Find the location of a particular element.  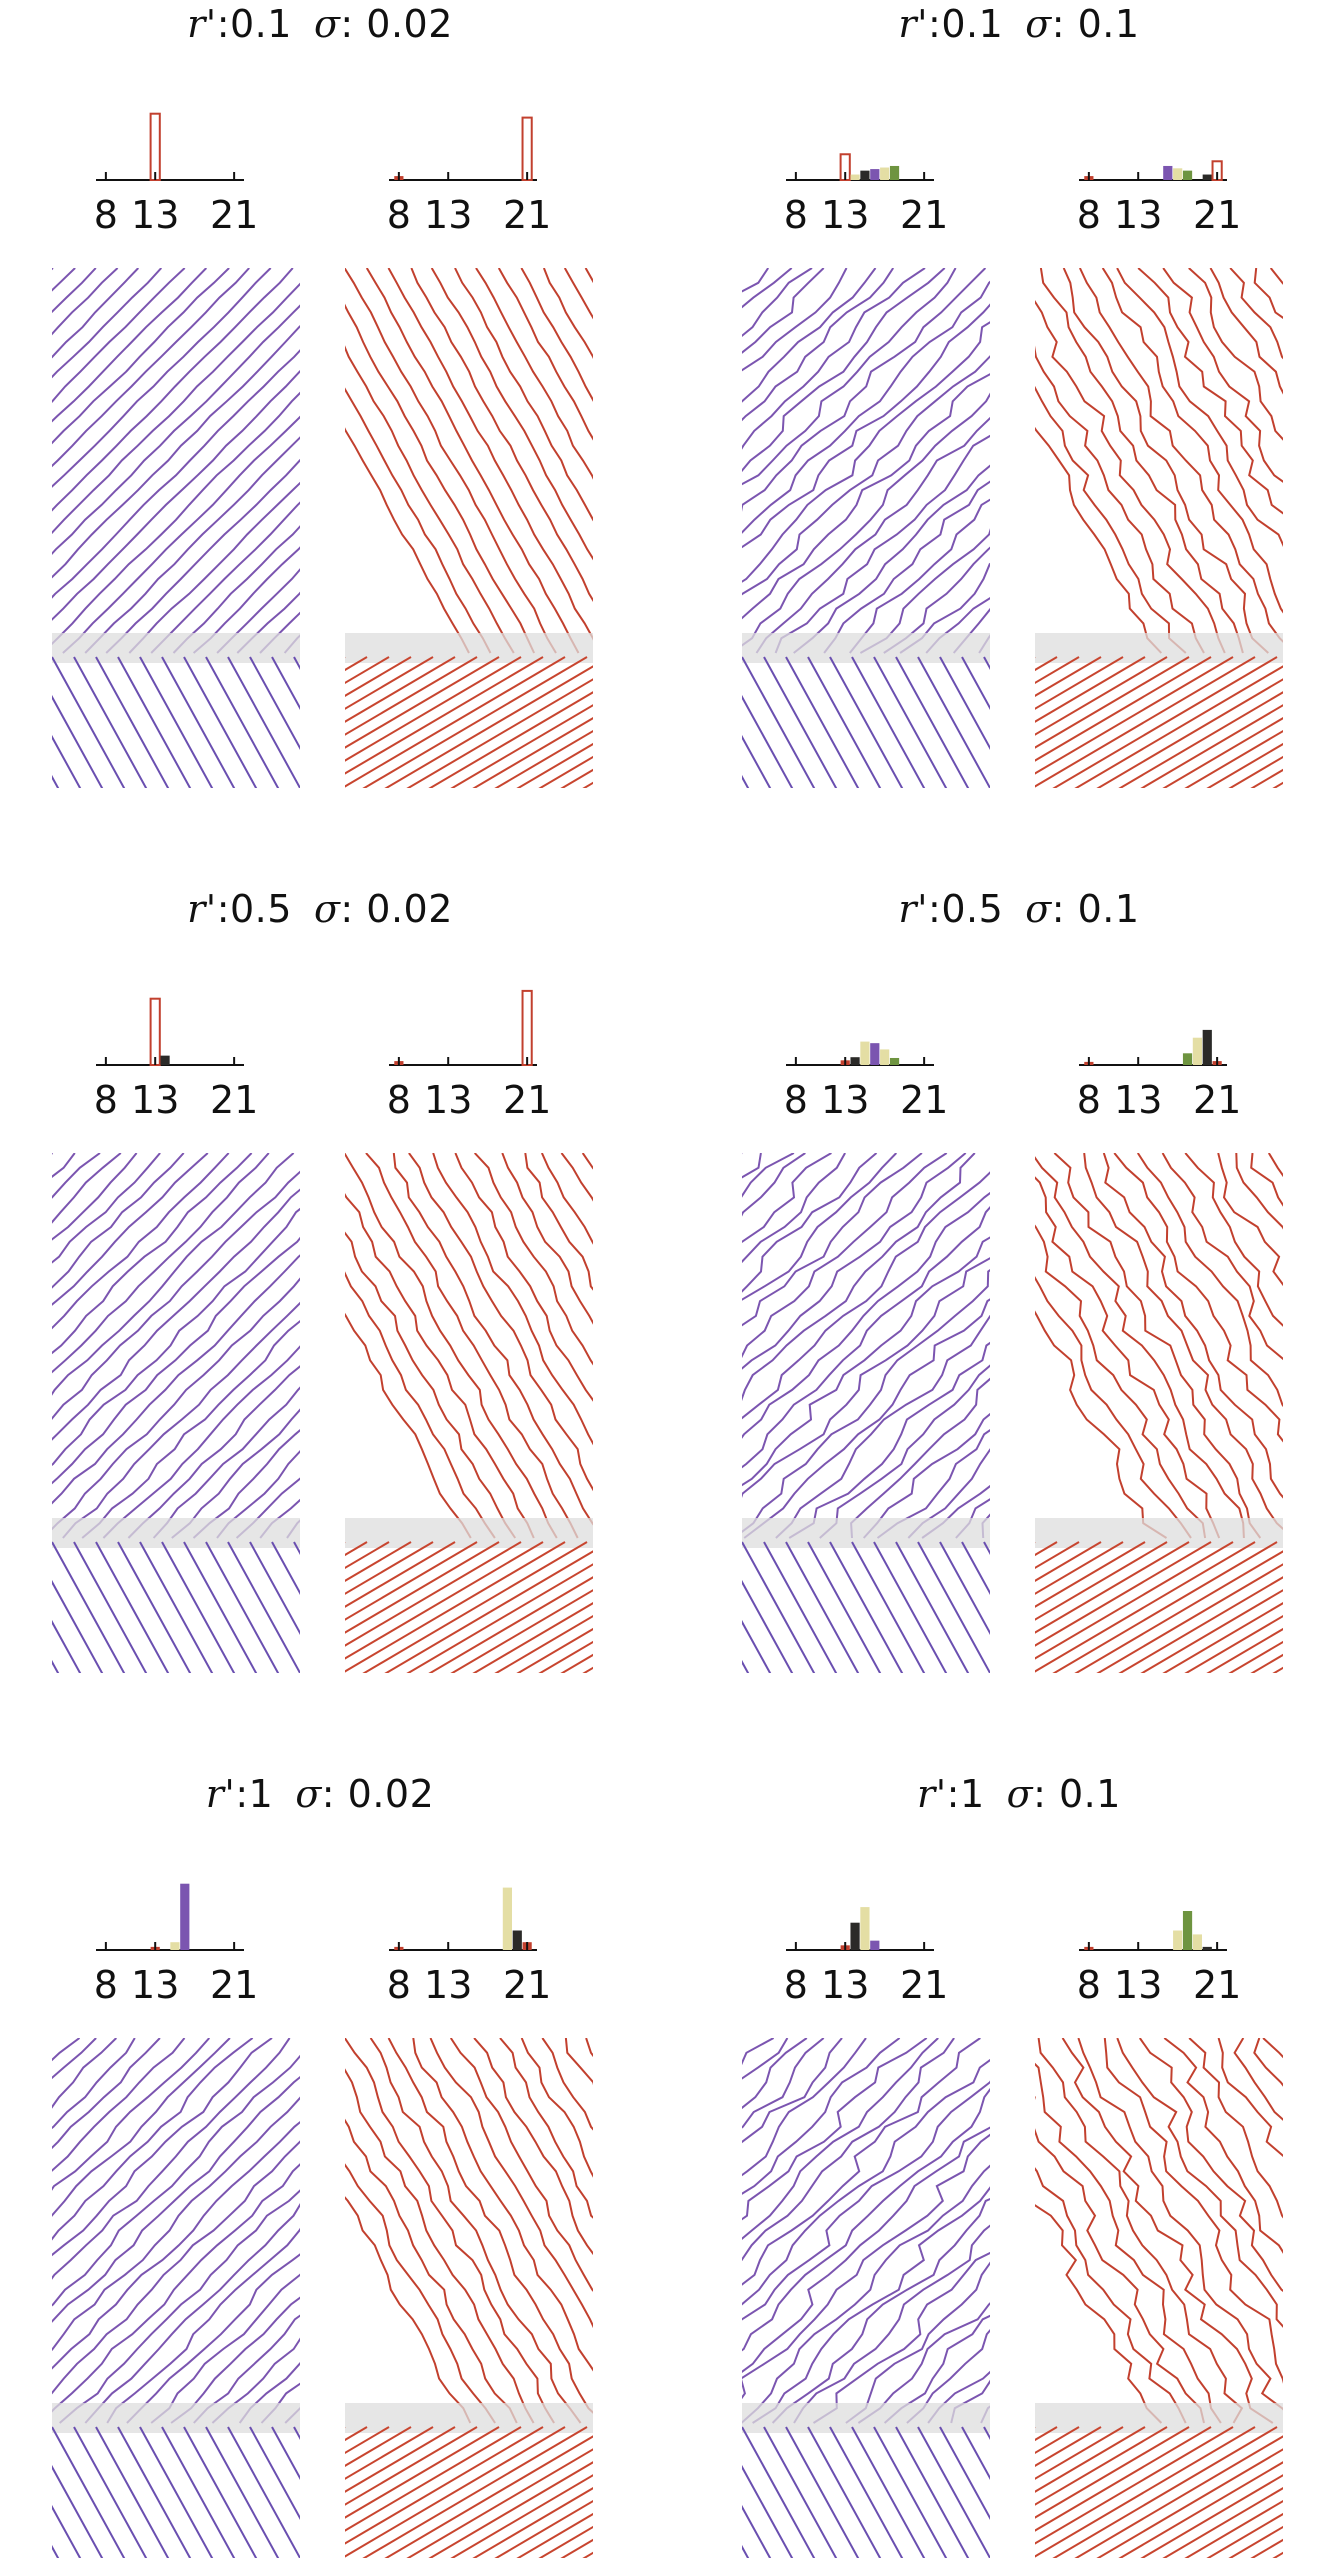

tick-label: 13 is located at coordinates (1138, 215).